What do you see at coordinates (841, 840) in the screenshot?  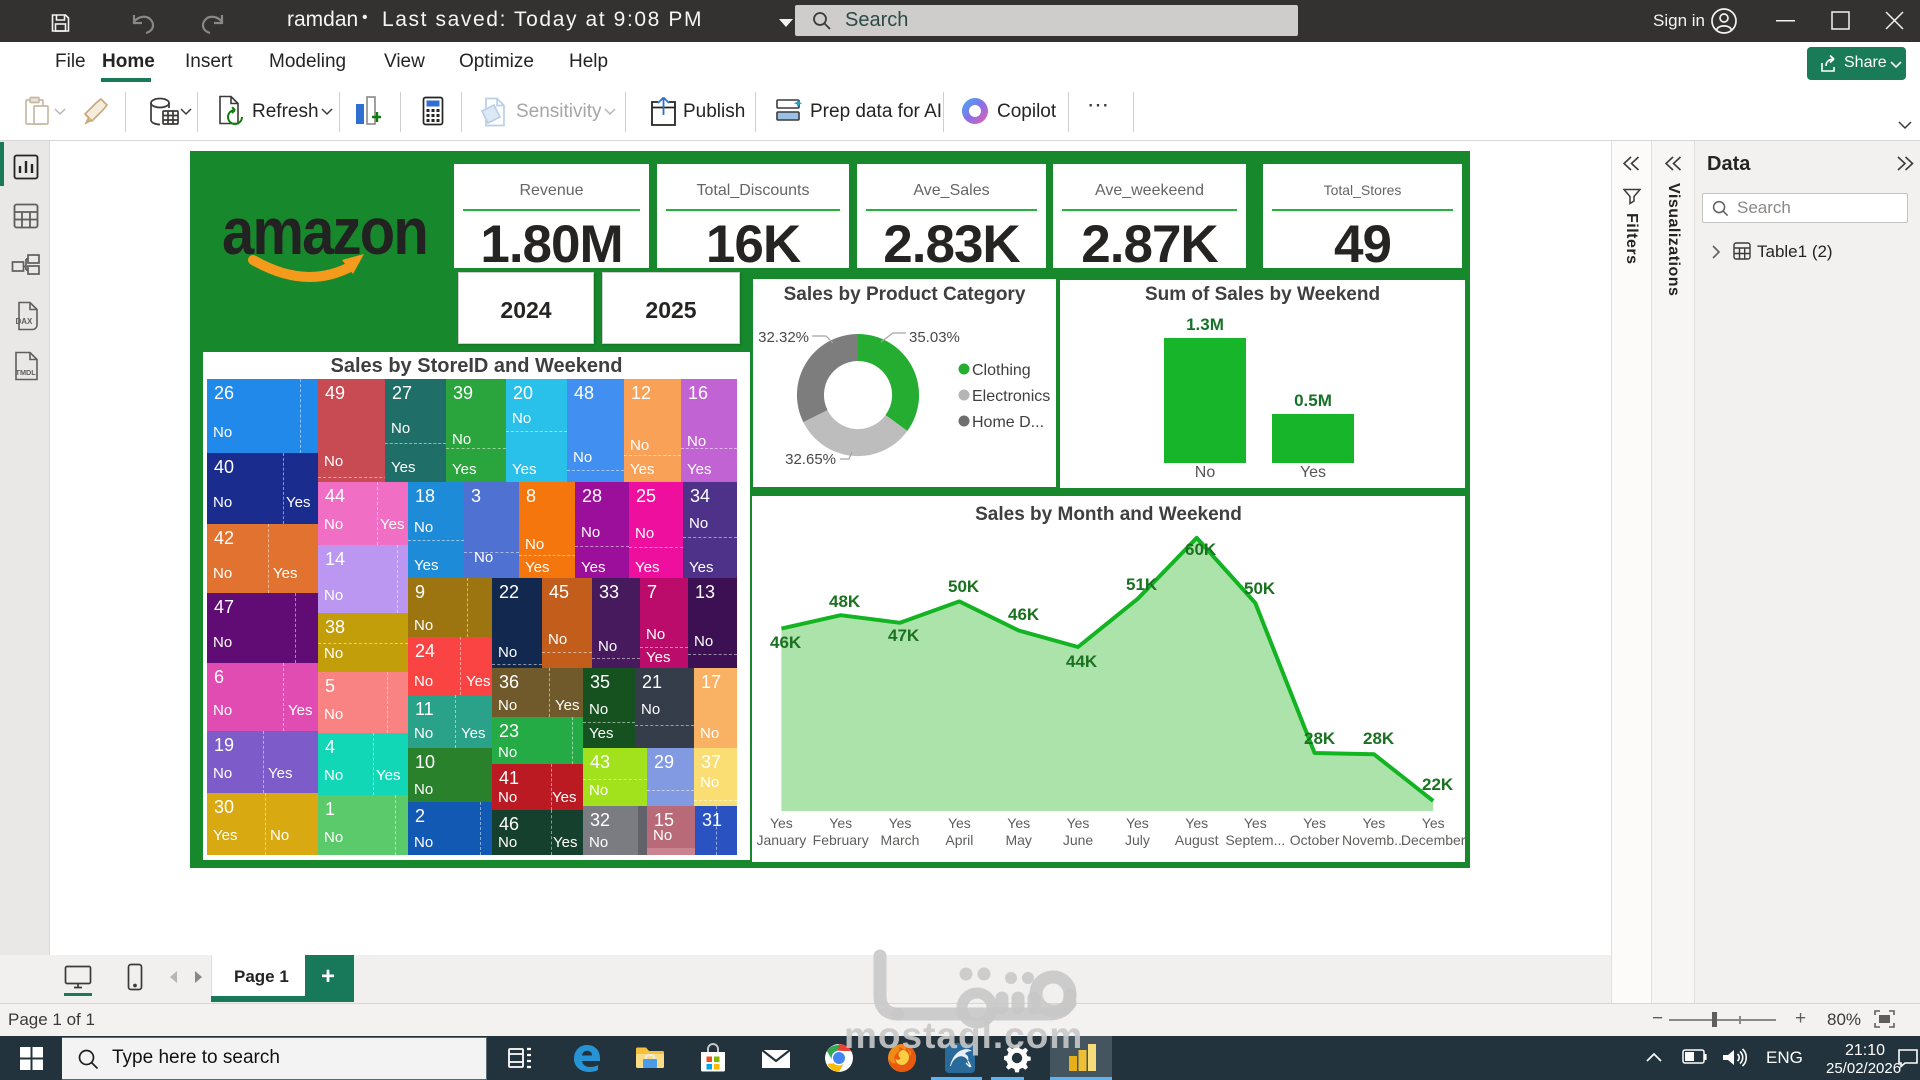 I see `svg-text: February` at bounding box center [841, 840].